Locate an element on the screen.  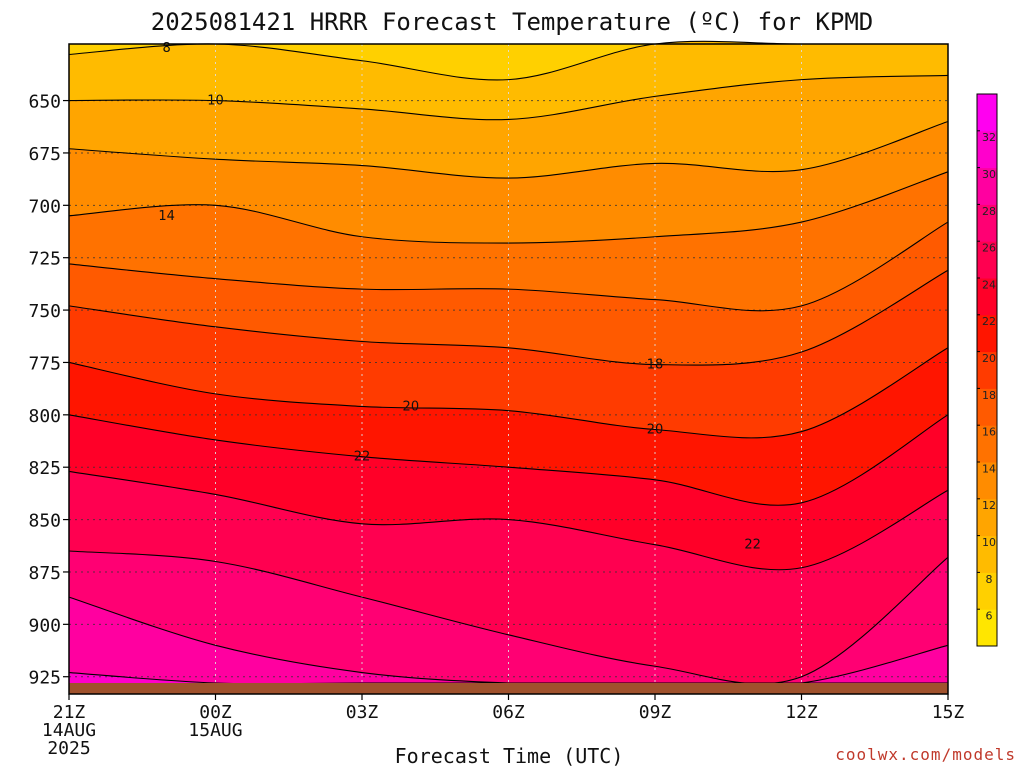
contour-label-10: 10 is located at coordinates (215, 101).